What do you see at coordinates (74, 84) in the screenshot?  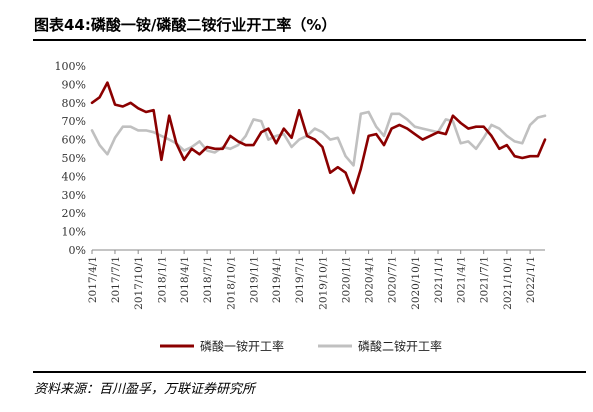 I see `y-tick-label: 90%` at bounding box center [74, 84].